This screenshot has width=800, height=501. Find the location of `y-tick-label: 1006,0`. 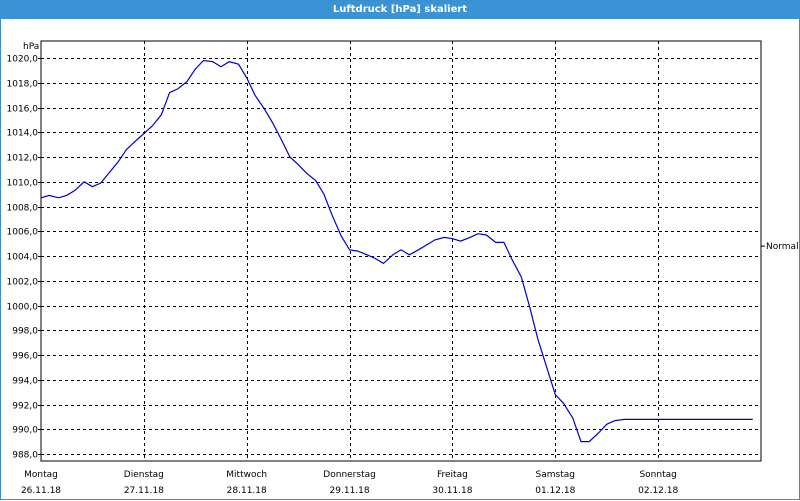

y-tick-label: 1006,0 is located at coordinates (23, 233).